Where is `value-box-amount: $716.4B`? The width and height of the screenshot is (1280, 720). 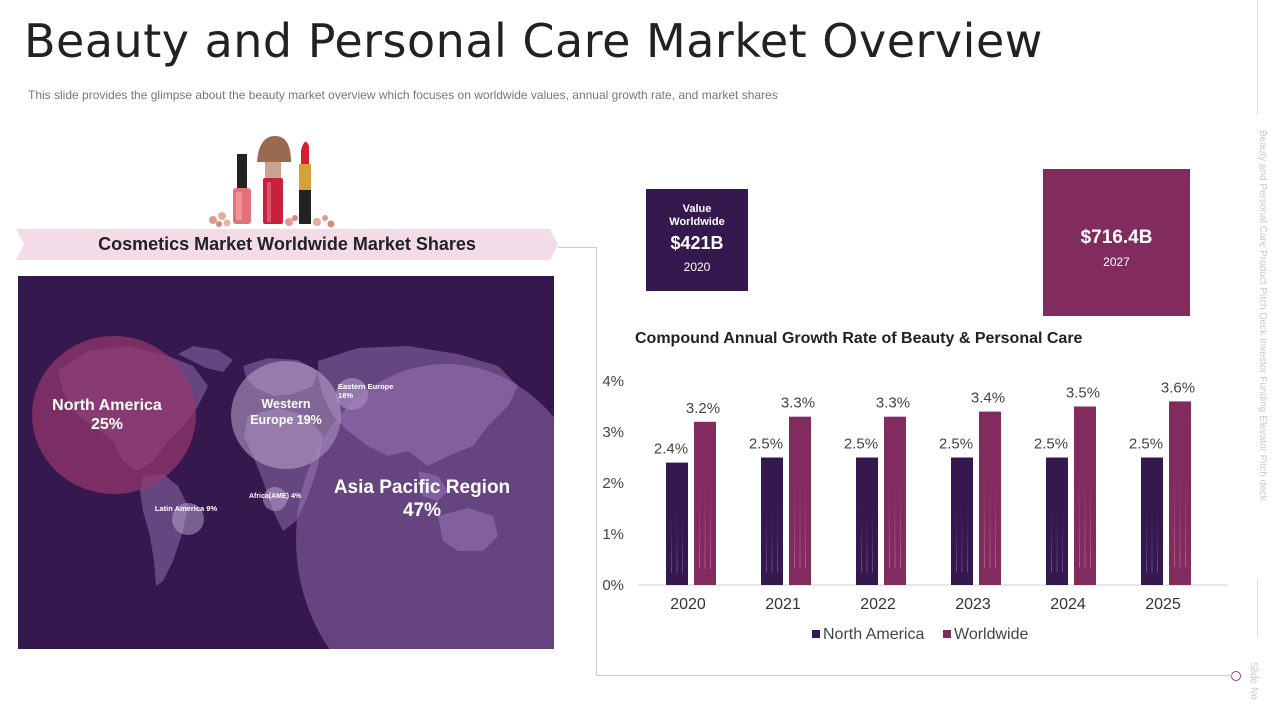
value-box-amount: $716.4B is located at coordinates (1116, 237).